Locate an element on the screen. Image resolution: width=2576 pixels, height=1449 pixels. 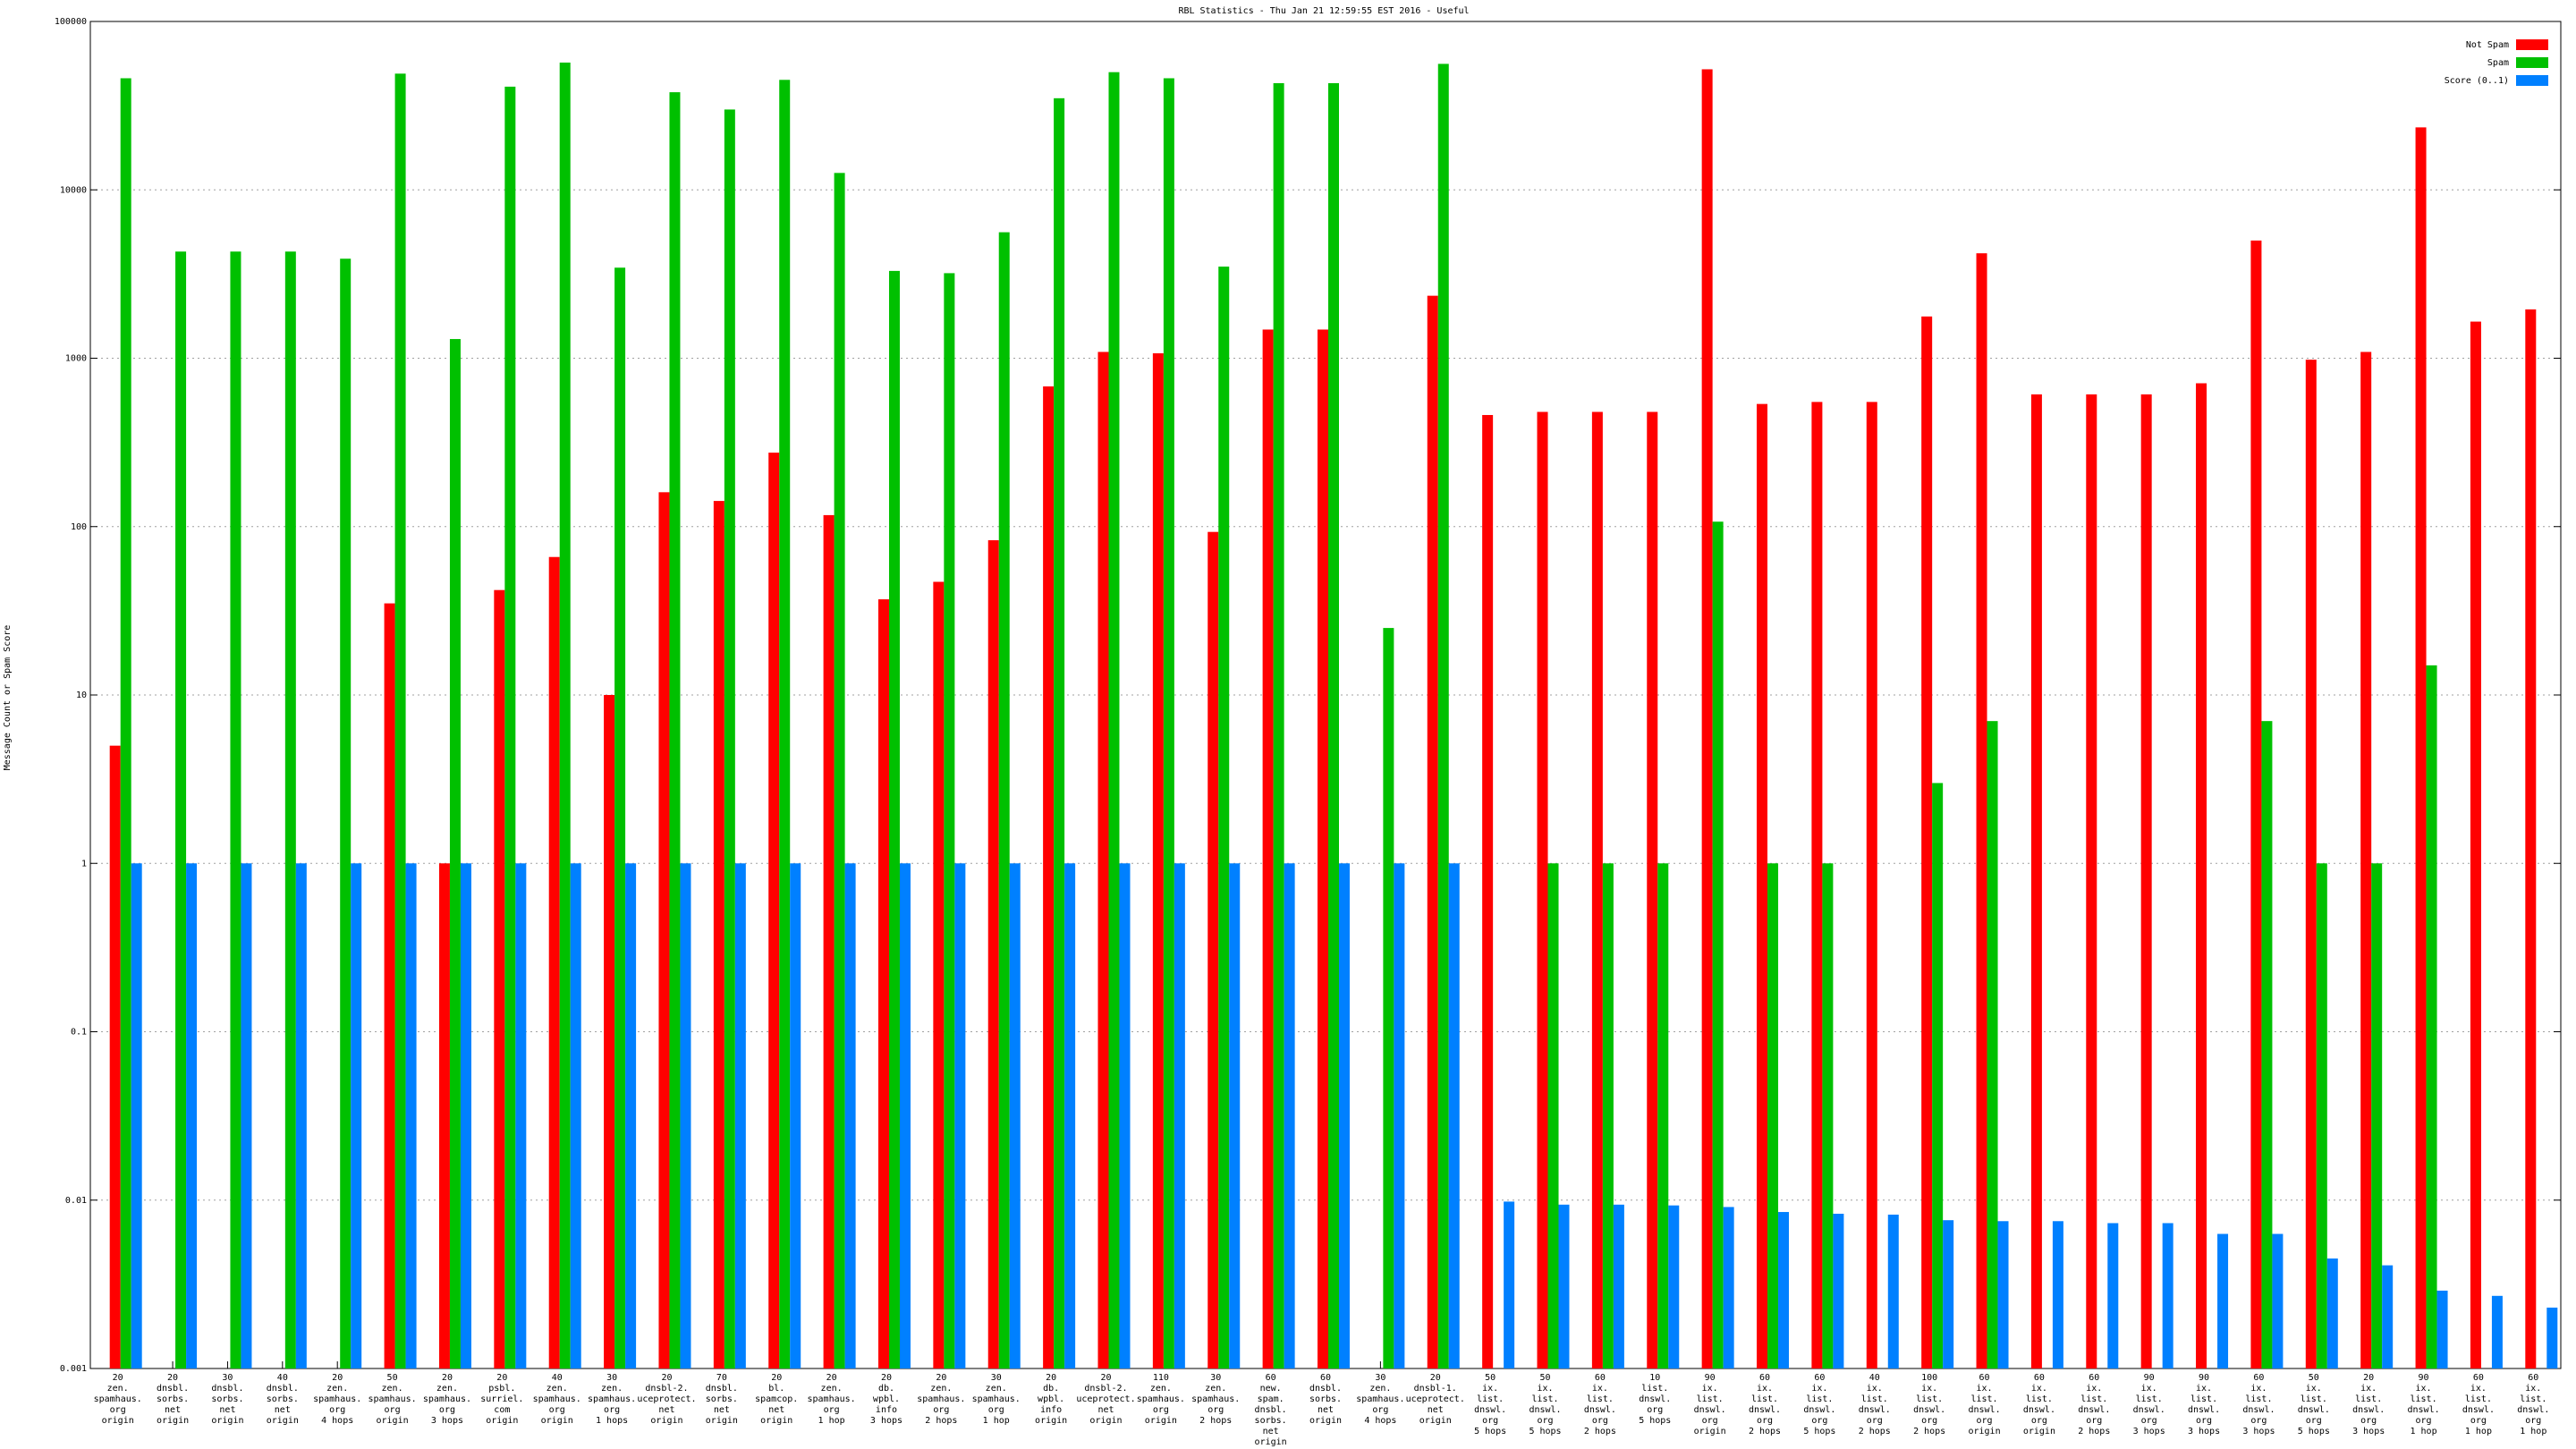
y-tick-label: 1 is located at coordinates (84, 864).